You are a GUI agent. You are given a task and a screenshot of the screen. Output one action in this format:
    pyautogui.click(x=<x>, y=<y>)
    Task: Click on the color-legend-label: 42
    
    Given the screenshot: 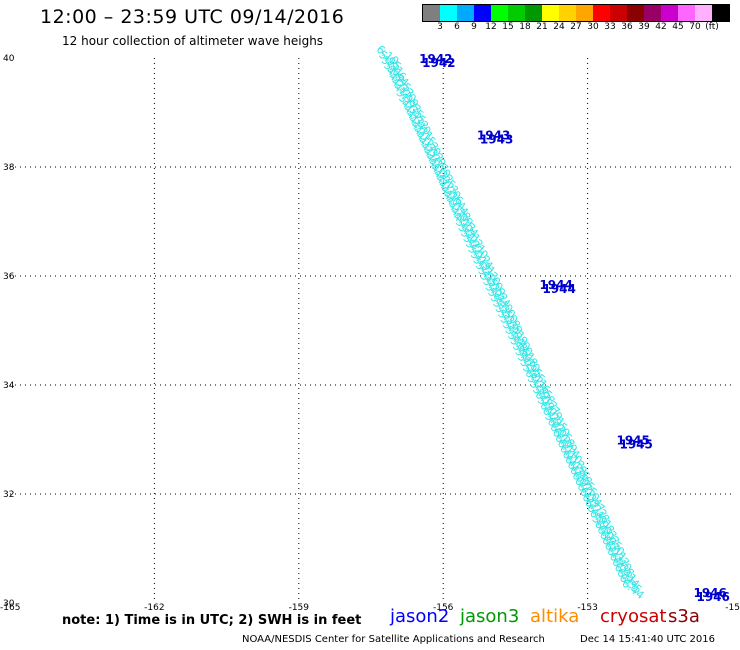 What is the action you would take?
    pyautogui.click(x=661, y=27)
    